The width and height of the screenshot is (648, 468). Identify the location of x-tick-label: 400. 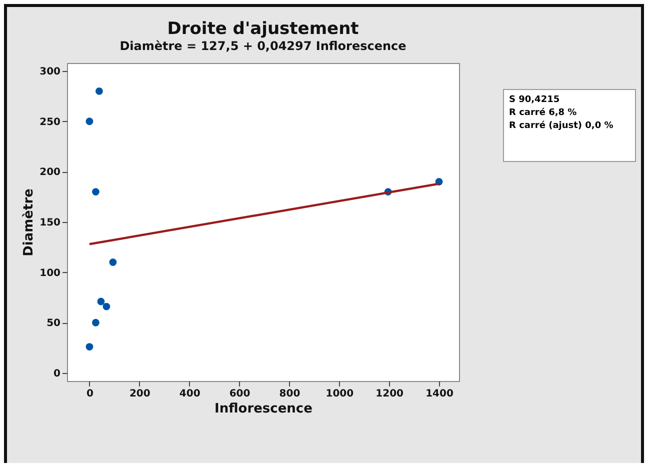
(189, 394).